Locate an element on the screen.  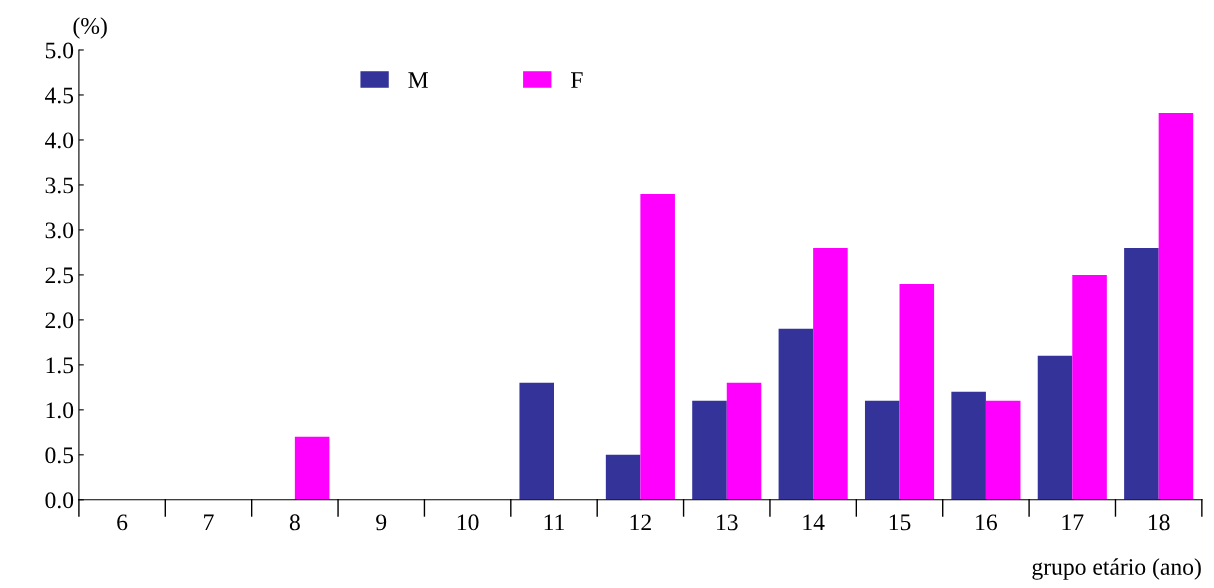
x-tick-label: 10 is located at coordinates (468, 522).